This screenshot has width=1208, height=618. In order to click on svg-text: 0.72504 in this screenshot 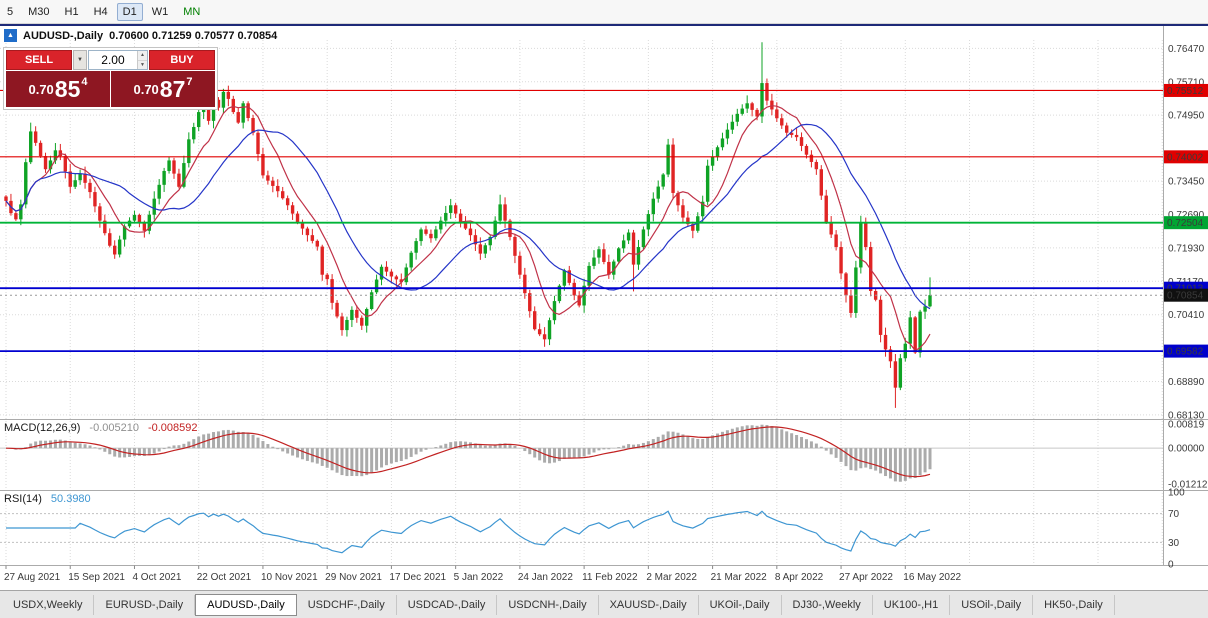, I will do `click(1185, 223)`.